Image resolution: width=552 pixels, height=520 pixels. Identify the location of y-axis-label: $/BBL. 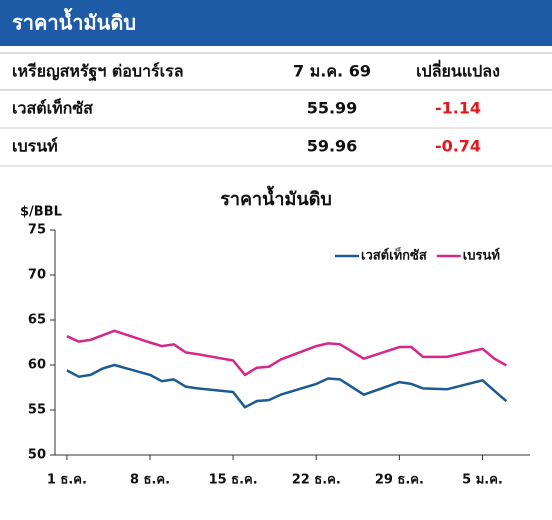
(41, 212).